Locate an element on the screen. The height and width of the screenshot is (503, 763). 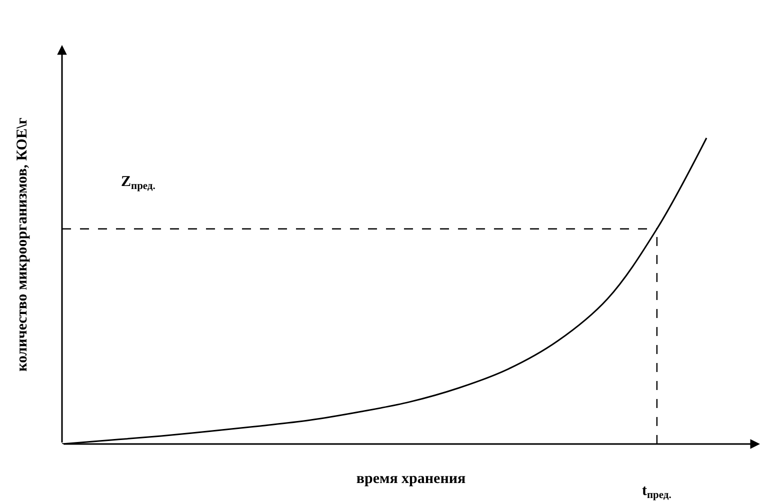
x-axis-title: время хранения is located at coordinates (411, 479).